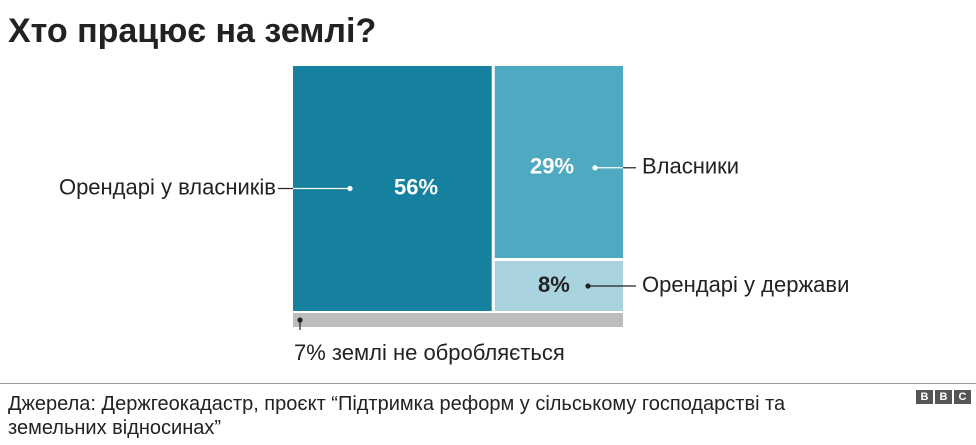 The image size is (976, 445). What do you see at coordinates (745, 284) in the screenshot?
I see `category-label-tenants-of-state: Орендарі у держави` at bounding box center [745, 284].